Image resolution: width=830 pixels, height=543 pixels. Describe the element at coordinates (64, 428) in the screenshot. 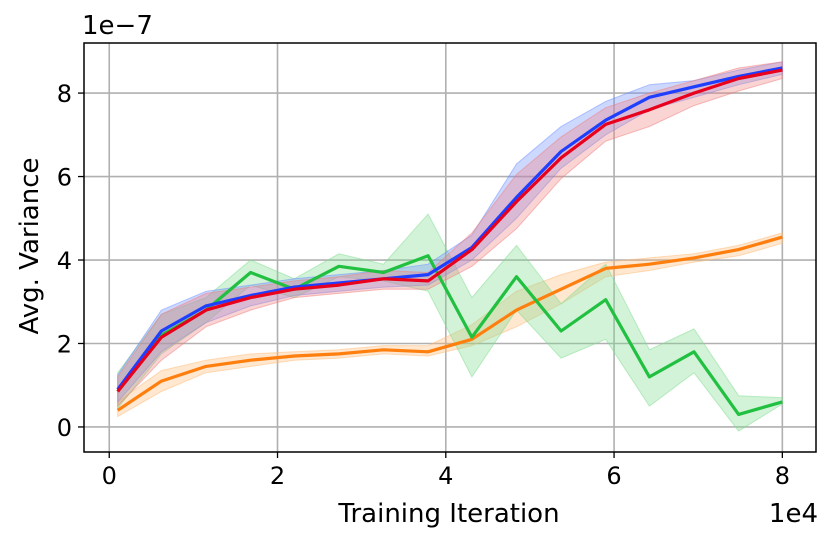

I see `y-tick-label: 0` at that location.